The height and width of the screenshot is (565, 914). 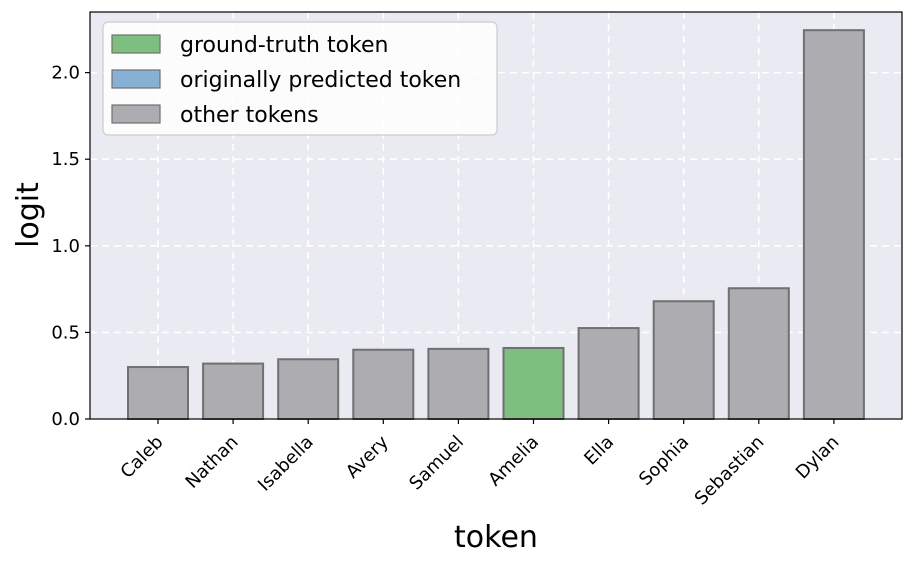 I want to click on x-tick-label: Sebastian, so click(x=730, y=471).